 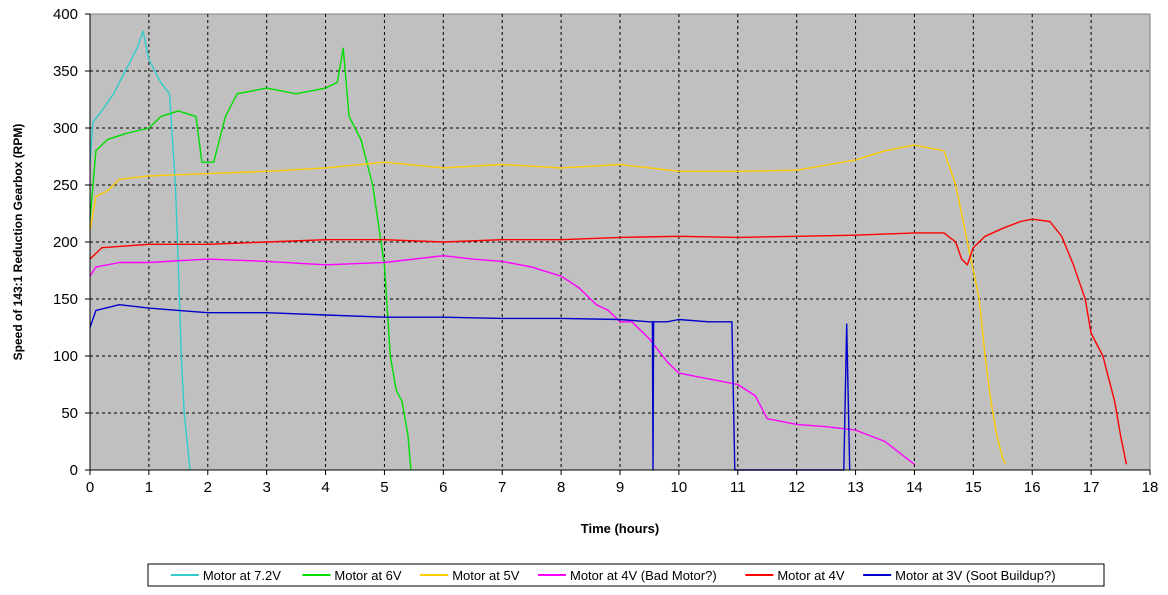 What do you see at coordinates (811, 575) in the screenshot?
I see `legend-label-5: Motor at 4V` at bounding box center [811, 575].